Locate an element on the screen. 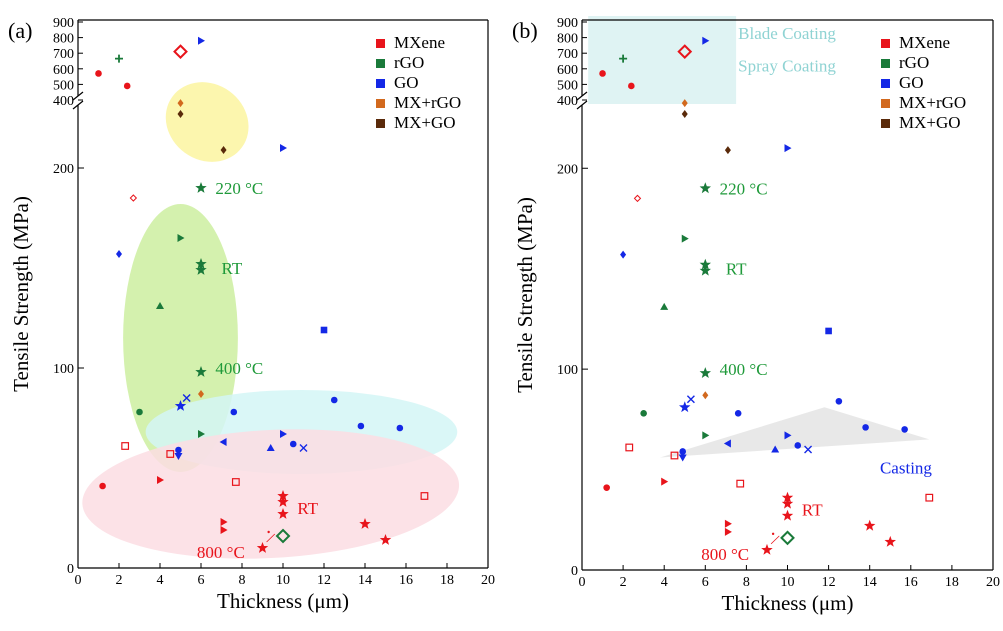 The width and height of the screenshot is (1003, 631). casting-region is located at coordinates (795, 432).